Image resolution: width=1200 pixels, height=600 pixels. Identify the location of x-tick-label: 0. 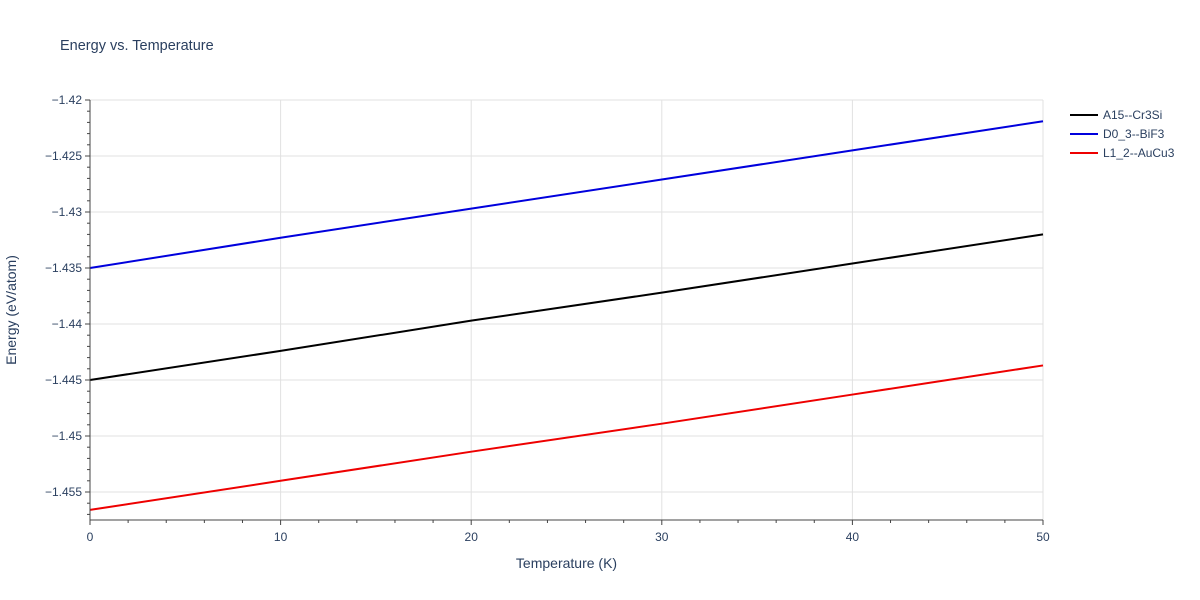
(90, 537).